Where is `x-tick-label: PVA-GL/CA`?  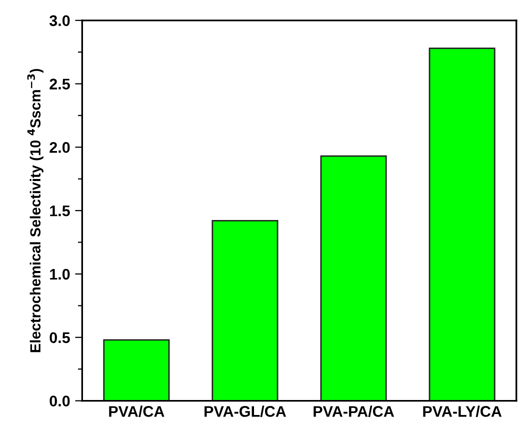
x-tick-label: PVA-GL/CA is located at coordinates (245, 412).